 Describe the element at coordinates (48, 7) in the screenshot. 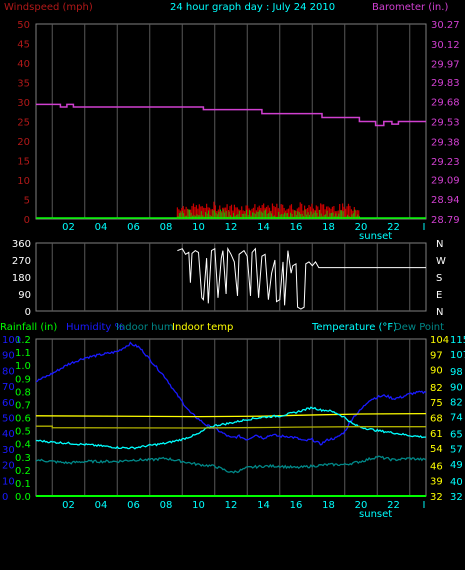

I see `windspeed-axis-title: Windspeed (mph)` at that location.